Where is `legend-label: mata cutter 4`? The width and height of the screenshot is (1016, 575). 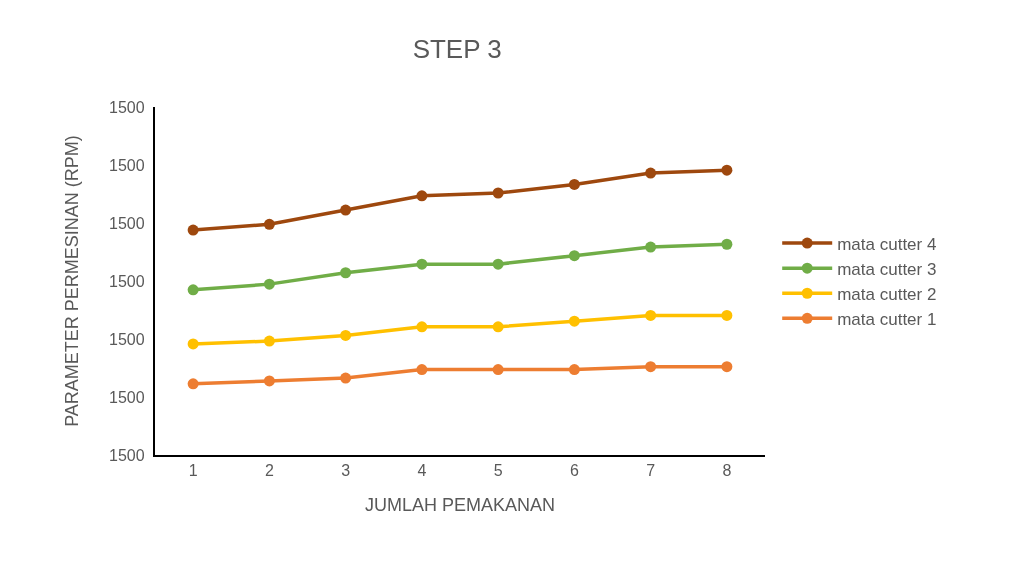 legend-label: mata cutter 4 is located at coordinates (887, 244).